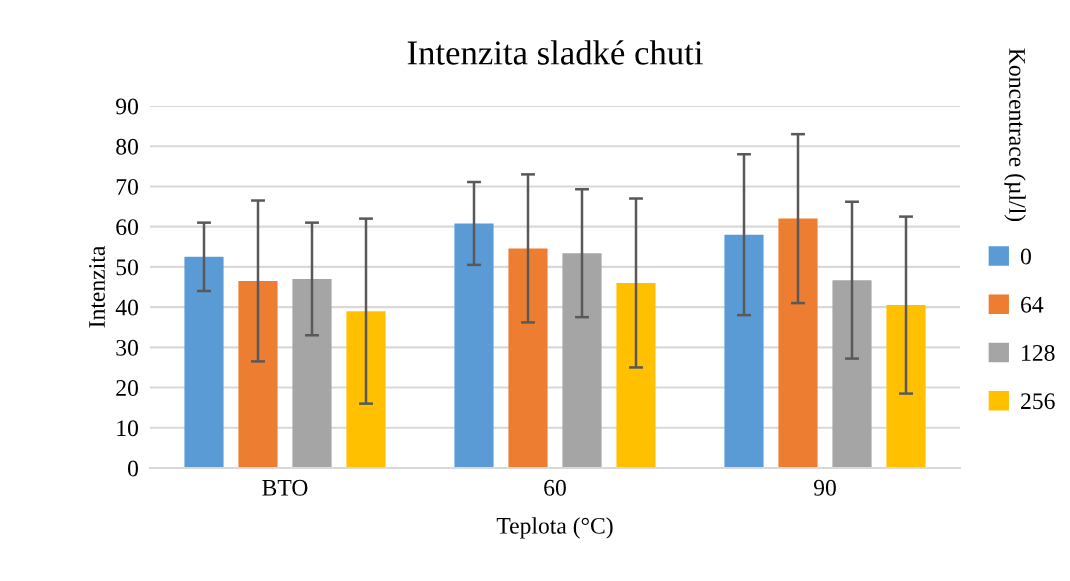 The image size is (1070, 581). I want to click on y-tick-label: 30, so click(127, 347).